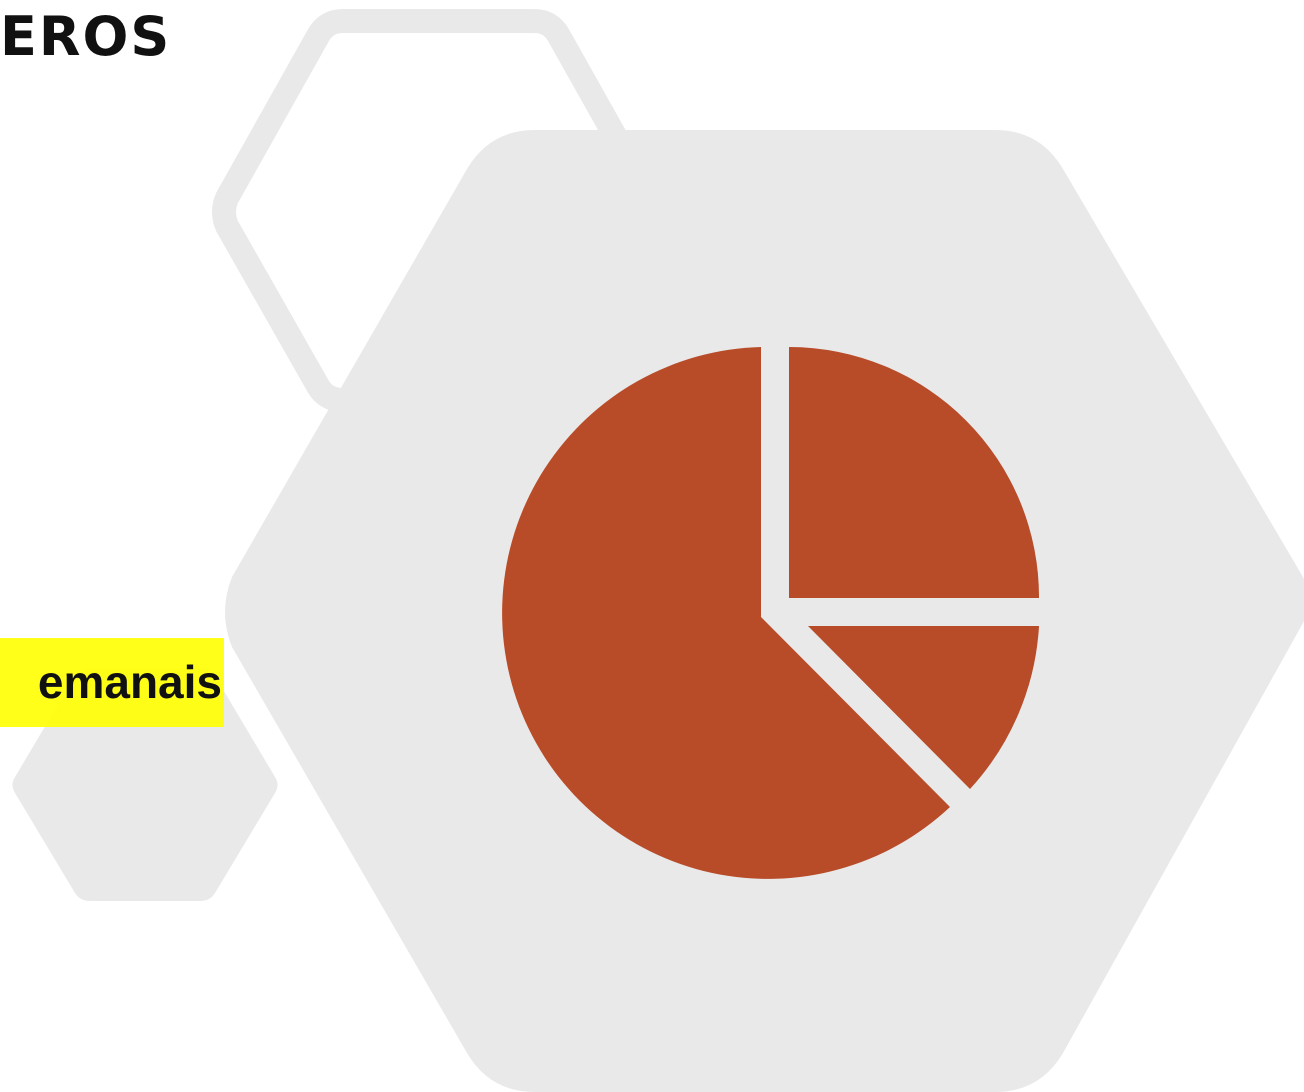 Image resolution: width=1304 pixels, height=1092 pixels. I want to click on highlighted-label: emanais, so click(112, 682).